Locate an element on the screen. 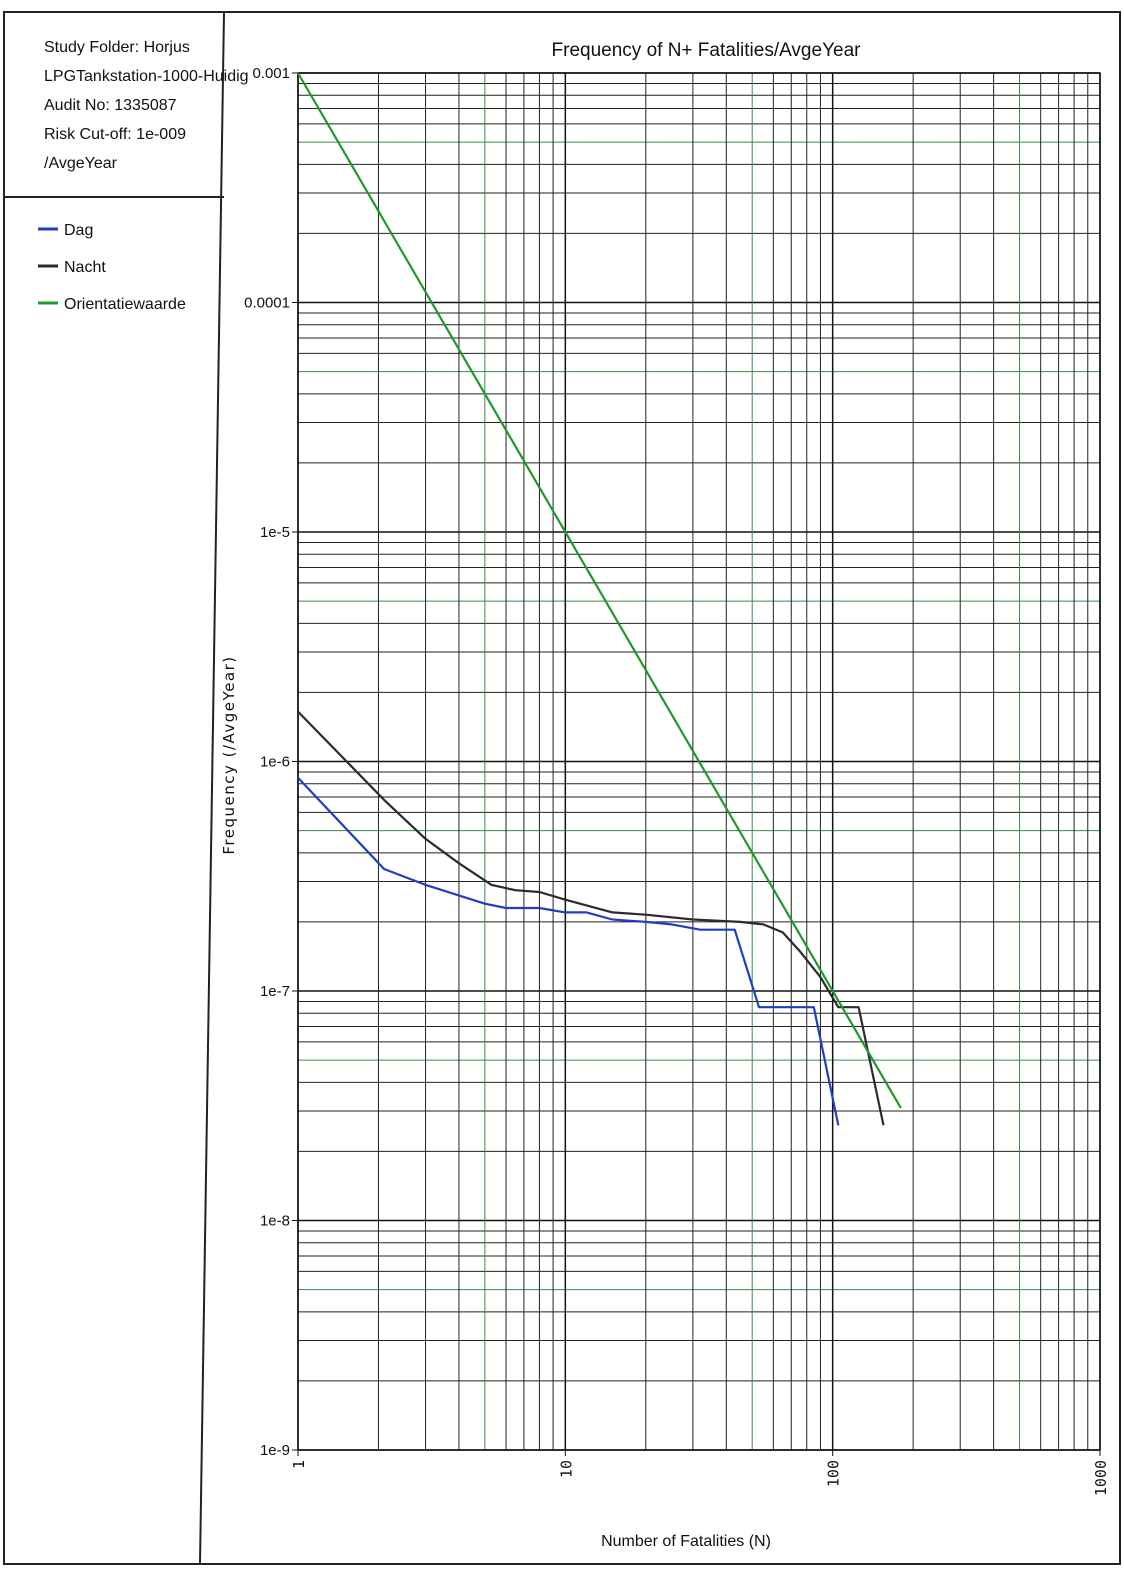  legend-label-dag: Dag is located at coordinates (78, 230).